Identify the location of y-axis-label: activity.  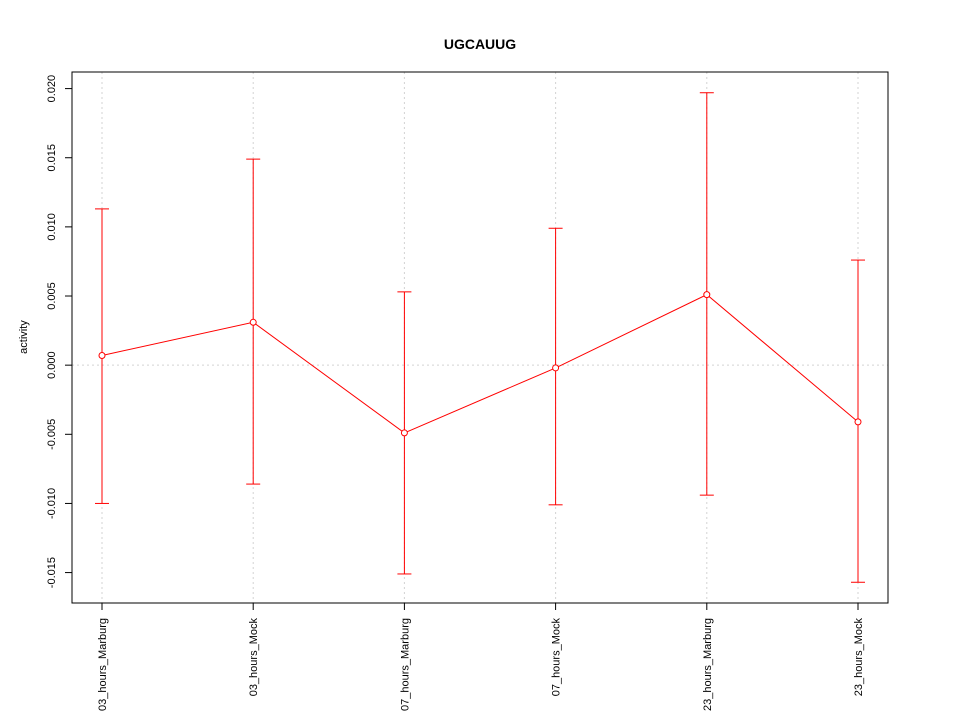
(24, 337).